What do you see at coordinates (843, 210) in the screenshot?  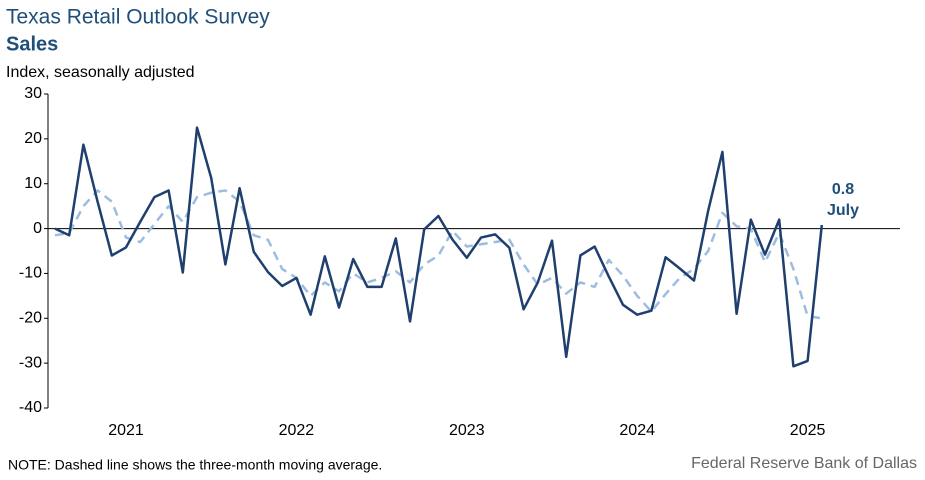 I see `annotation: July` at bounding box center [843, 210].